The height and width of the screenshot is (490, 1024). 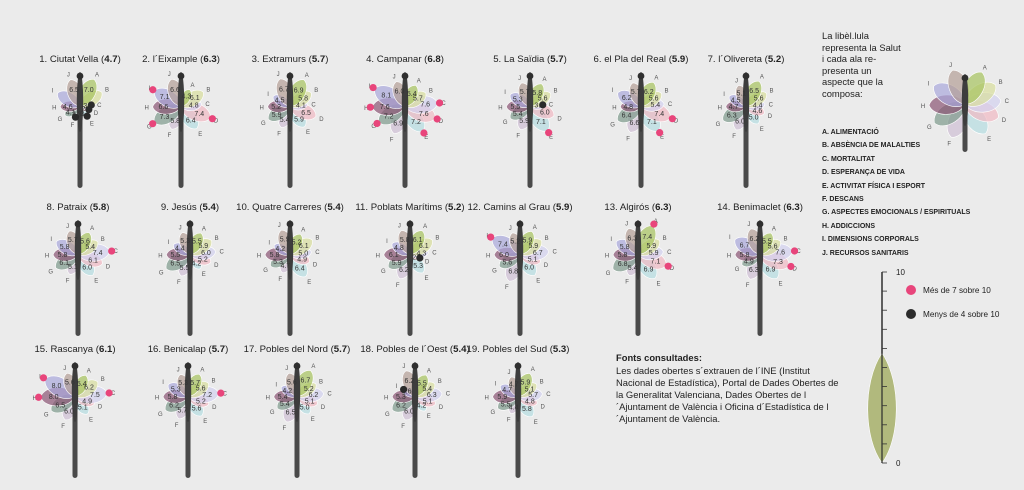 What do you see at coordinates (949, 144) in the screenshot?
I see `example-letter: F` at bounding box center [949, 144].